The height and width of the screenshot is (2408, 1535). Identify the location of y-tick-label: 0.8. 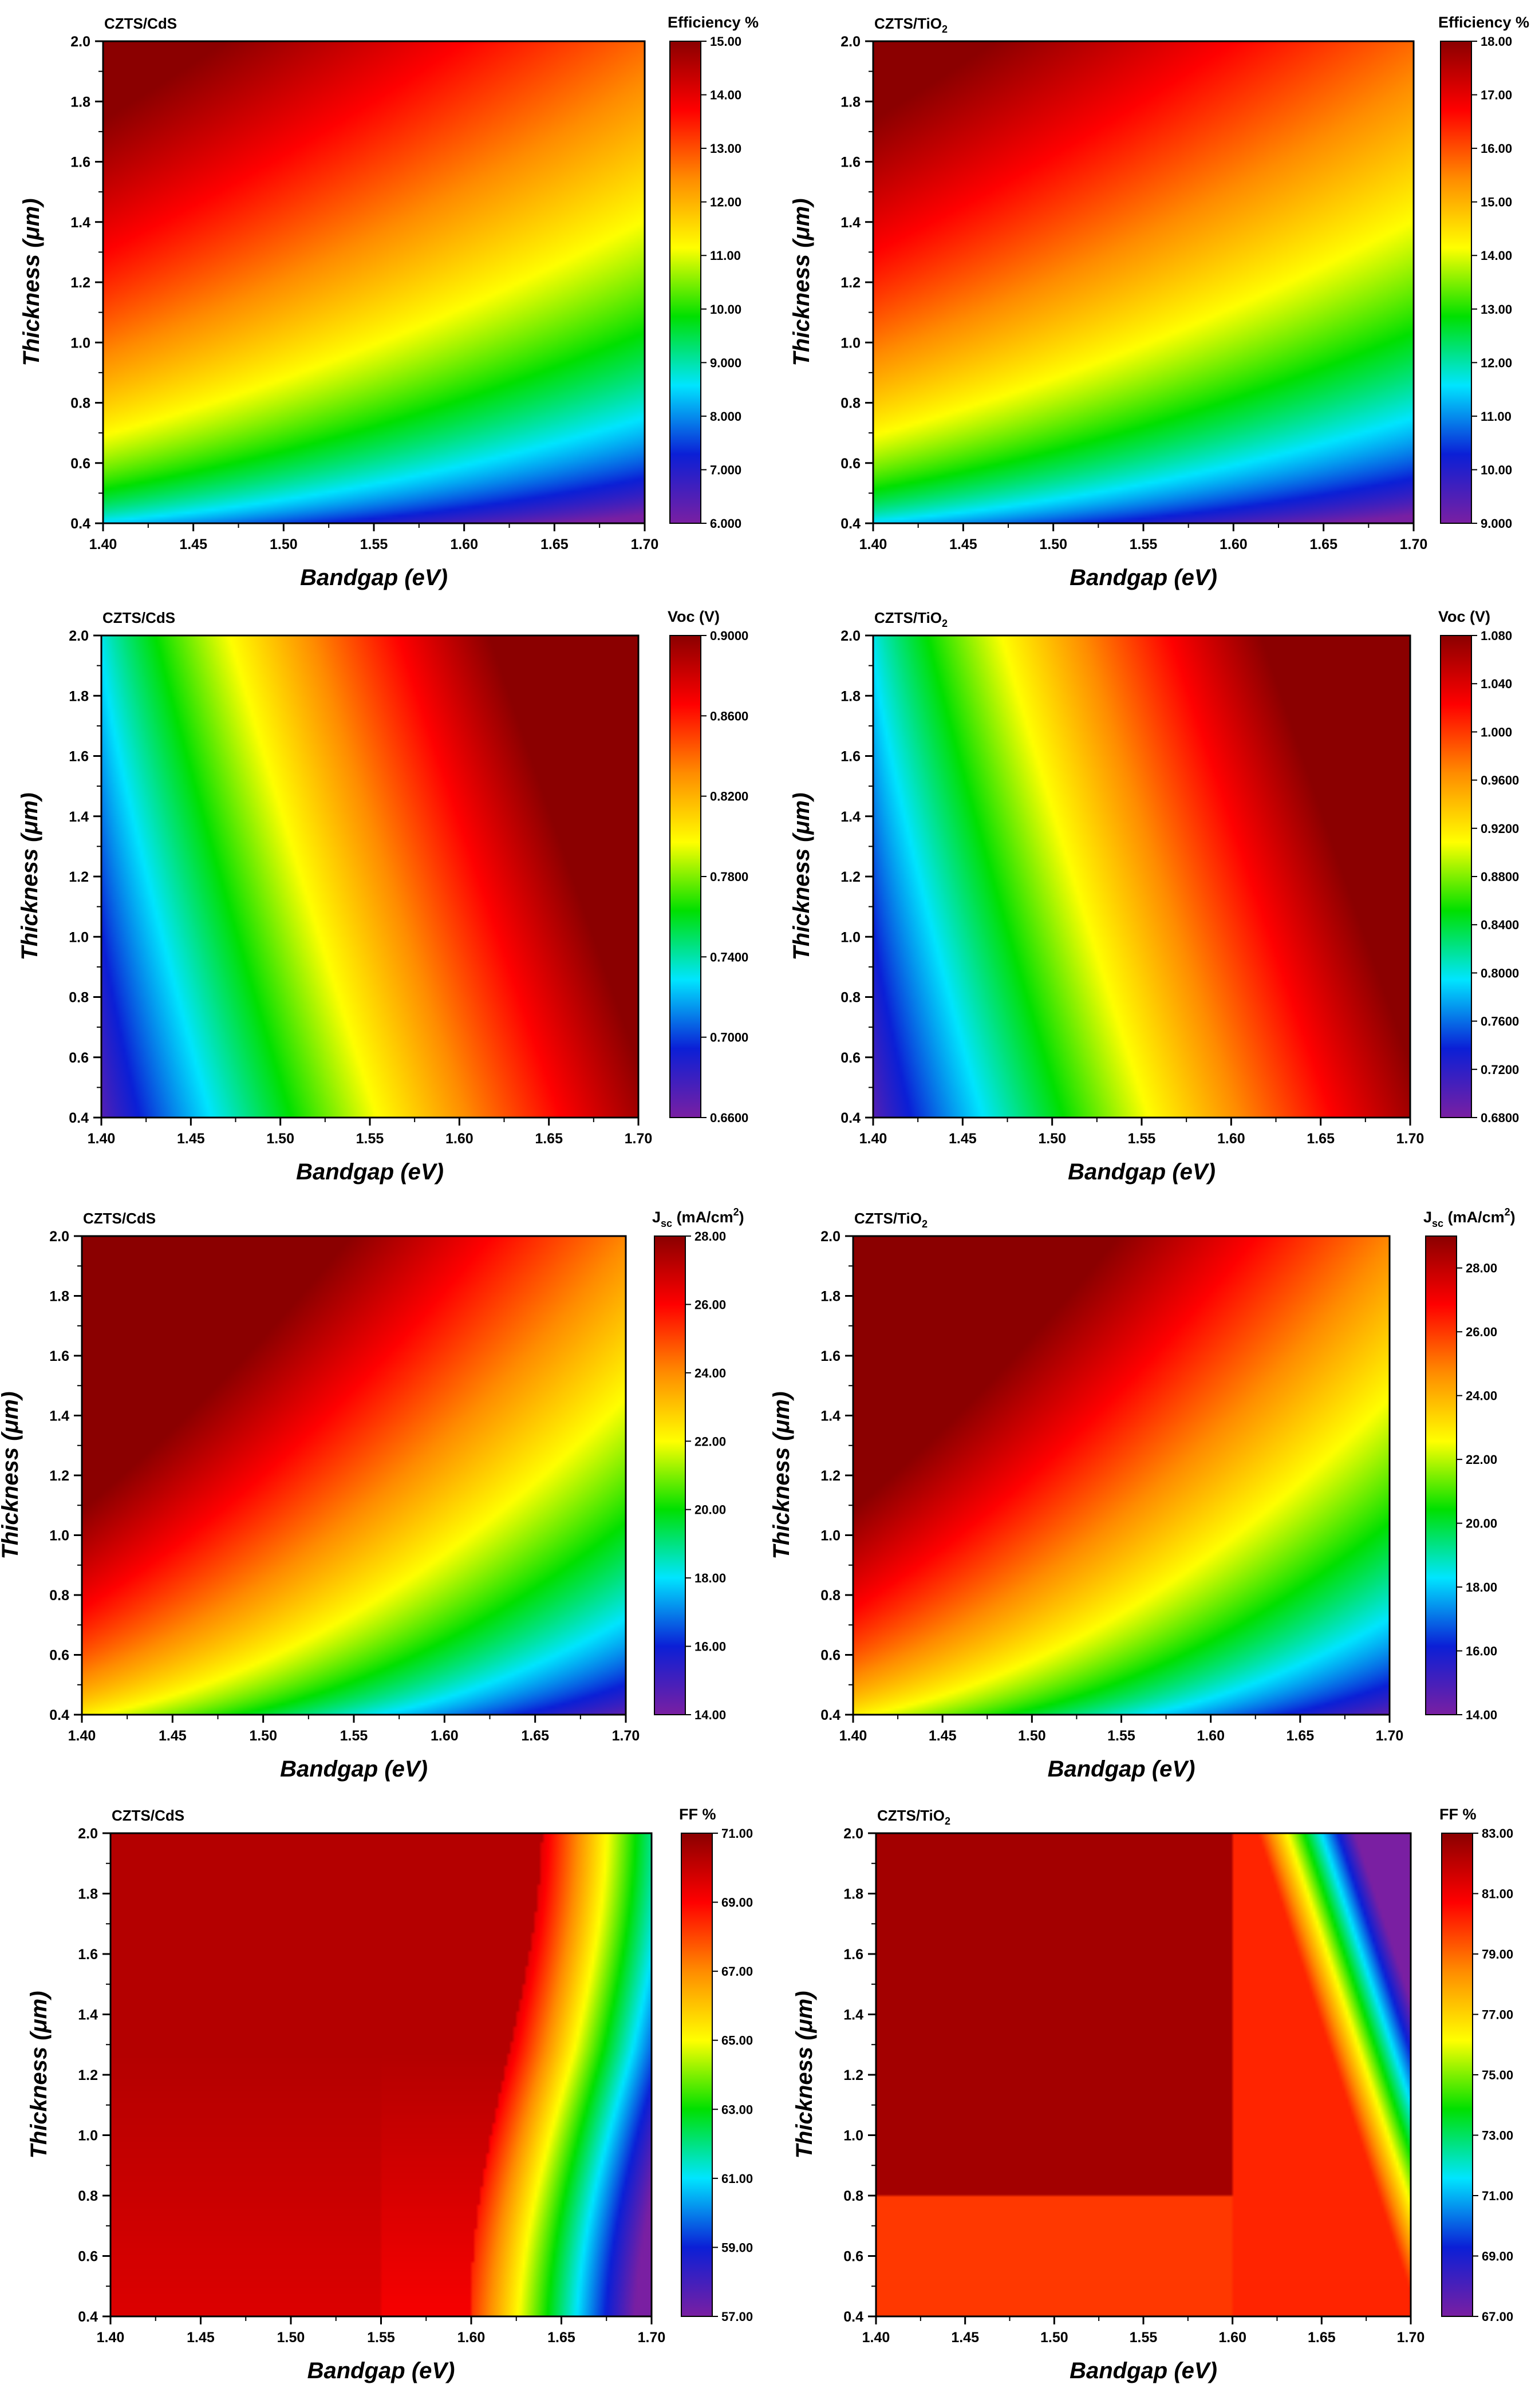
(853, 2196).